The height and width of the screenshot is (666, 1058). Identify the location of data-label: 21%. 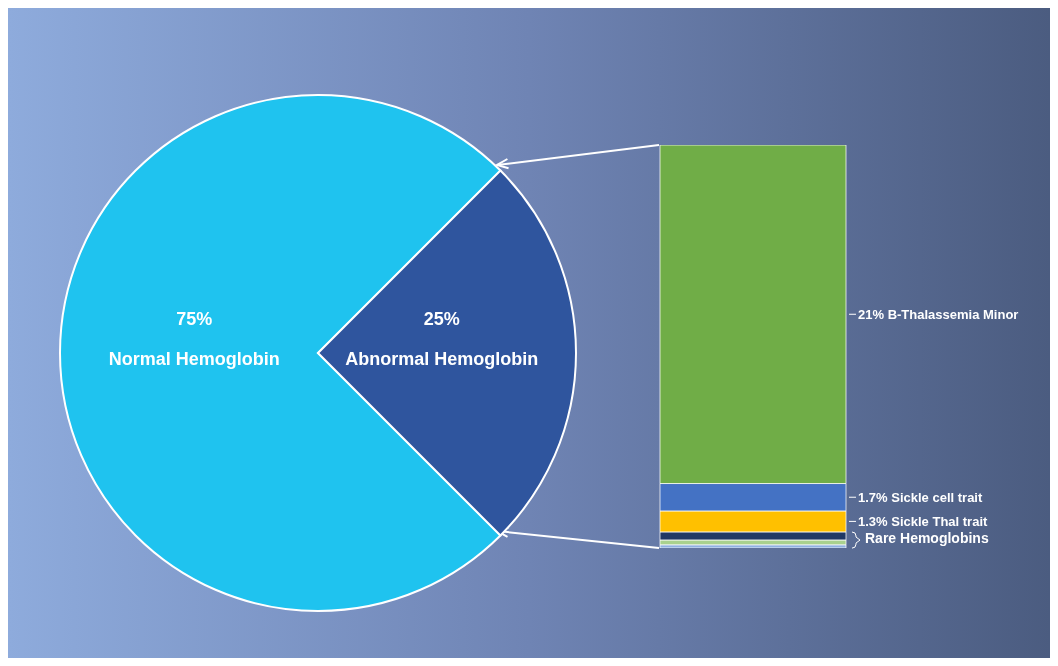
(871, 315).